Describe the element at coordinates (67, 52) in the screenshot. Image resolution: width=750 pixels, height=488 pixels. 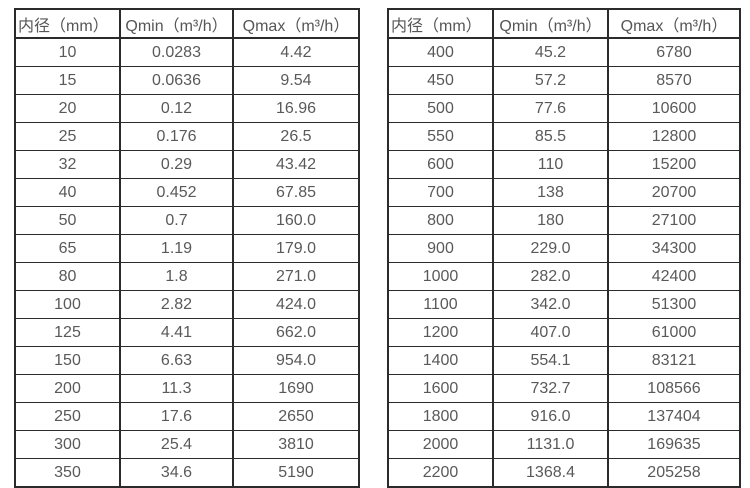
I see `cell-diameter: 10` at that location.